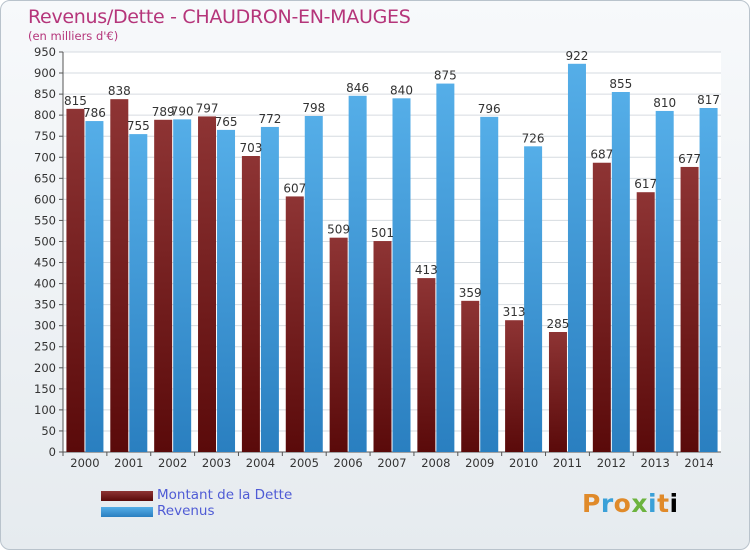 The width and height of the screenshot is (750, 550). I want to click on x-tick-label: 2009, so click(479, 463).